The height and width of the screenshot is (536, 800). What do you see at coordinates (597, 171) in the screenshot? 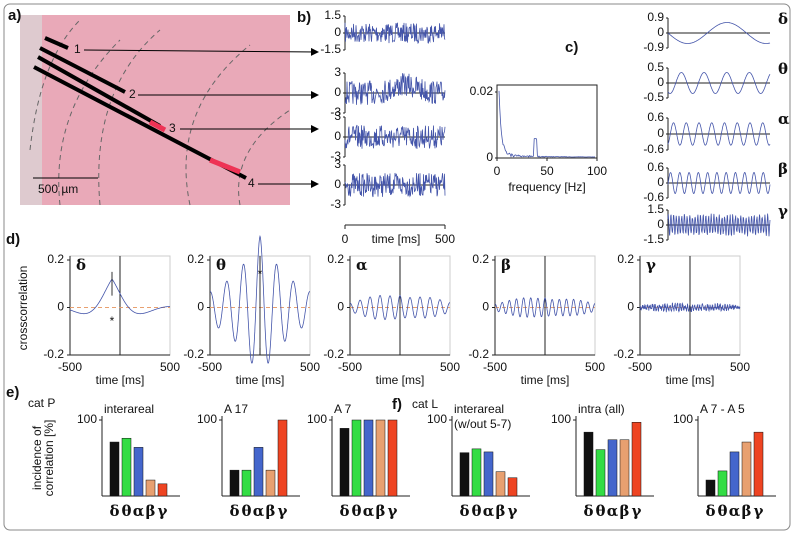
I see `x-tick-label: 100` at bounding box center [597, 171].